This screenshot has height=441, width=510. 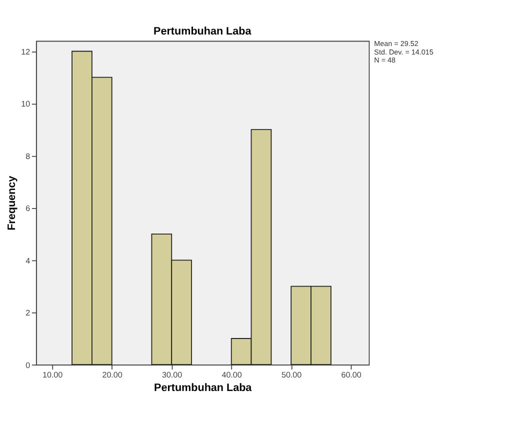 What do you see at coordinates (28, 261) in the screenshot?
I see `y-tick-label: 4` at bounding box center [28, 261].